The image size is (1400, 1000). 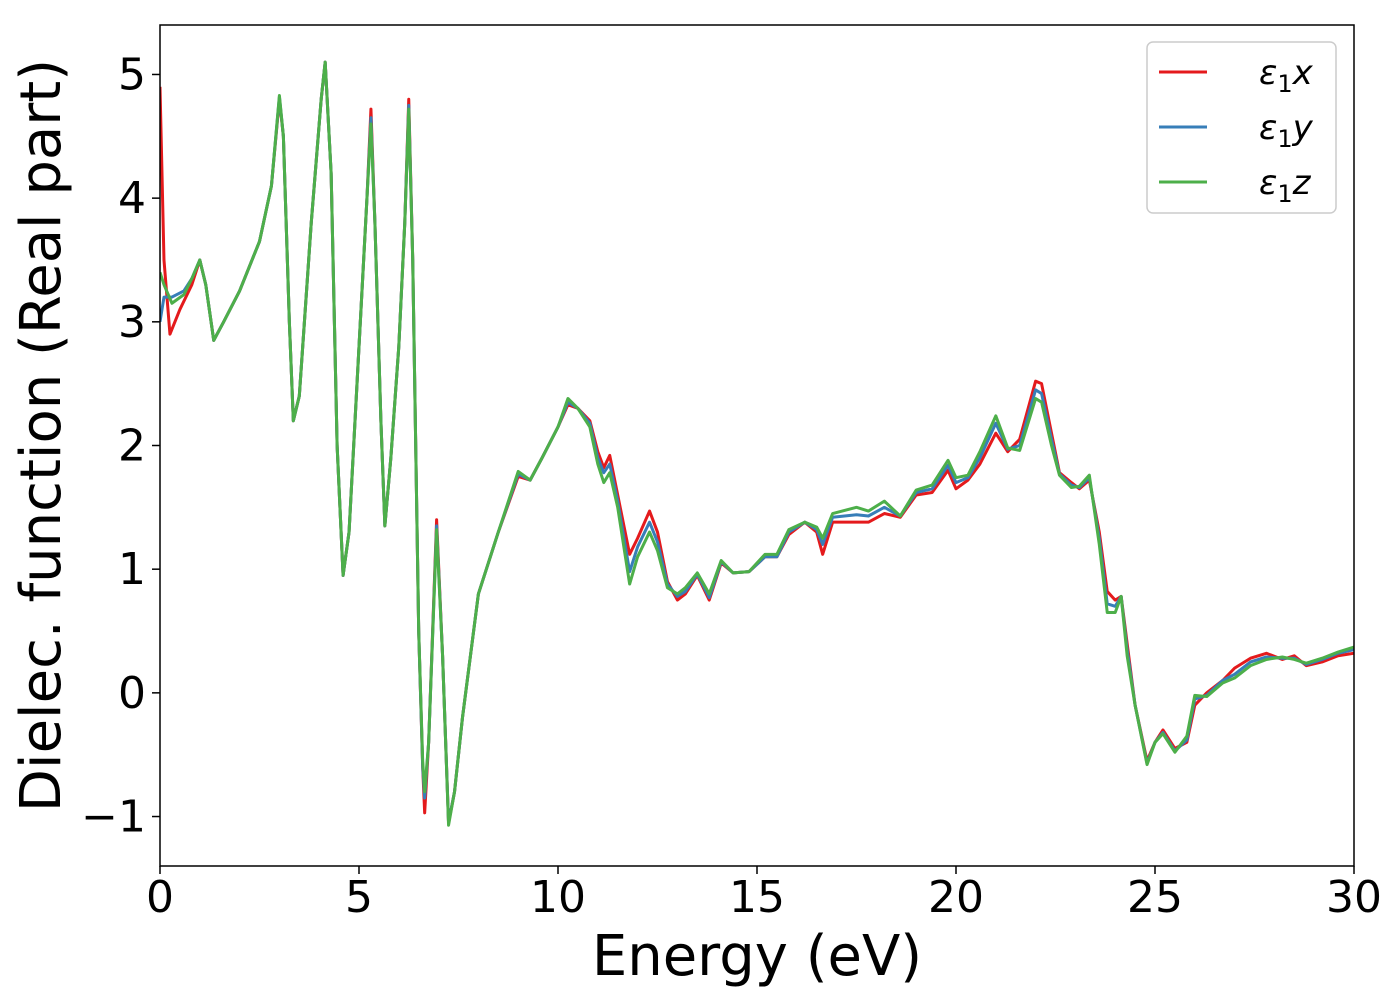 I want to click on legend-label-z: ε1z, so click(x=1285, y=185).